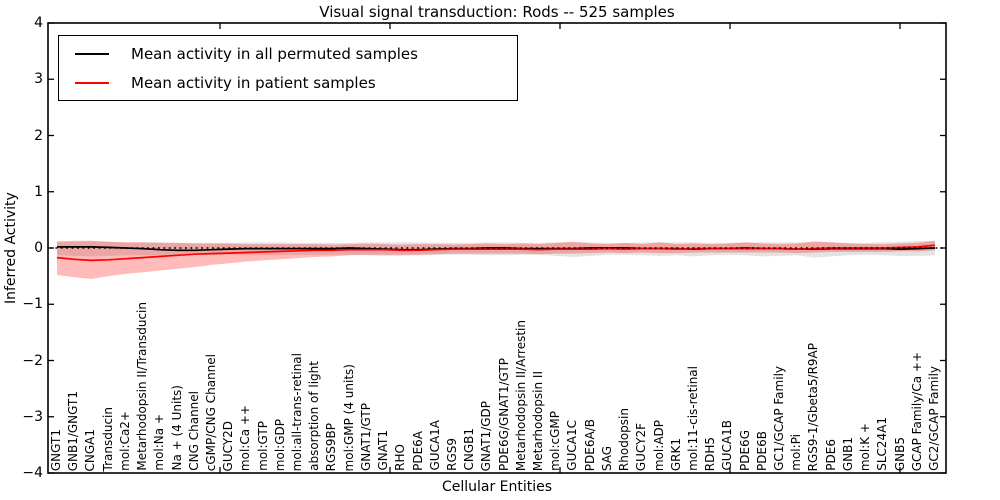  What do you see at coordinates (11, 248) in the screenshot?
I see `y-axis-title: Inferred Activity` at bounding box center [11, 248].